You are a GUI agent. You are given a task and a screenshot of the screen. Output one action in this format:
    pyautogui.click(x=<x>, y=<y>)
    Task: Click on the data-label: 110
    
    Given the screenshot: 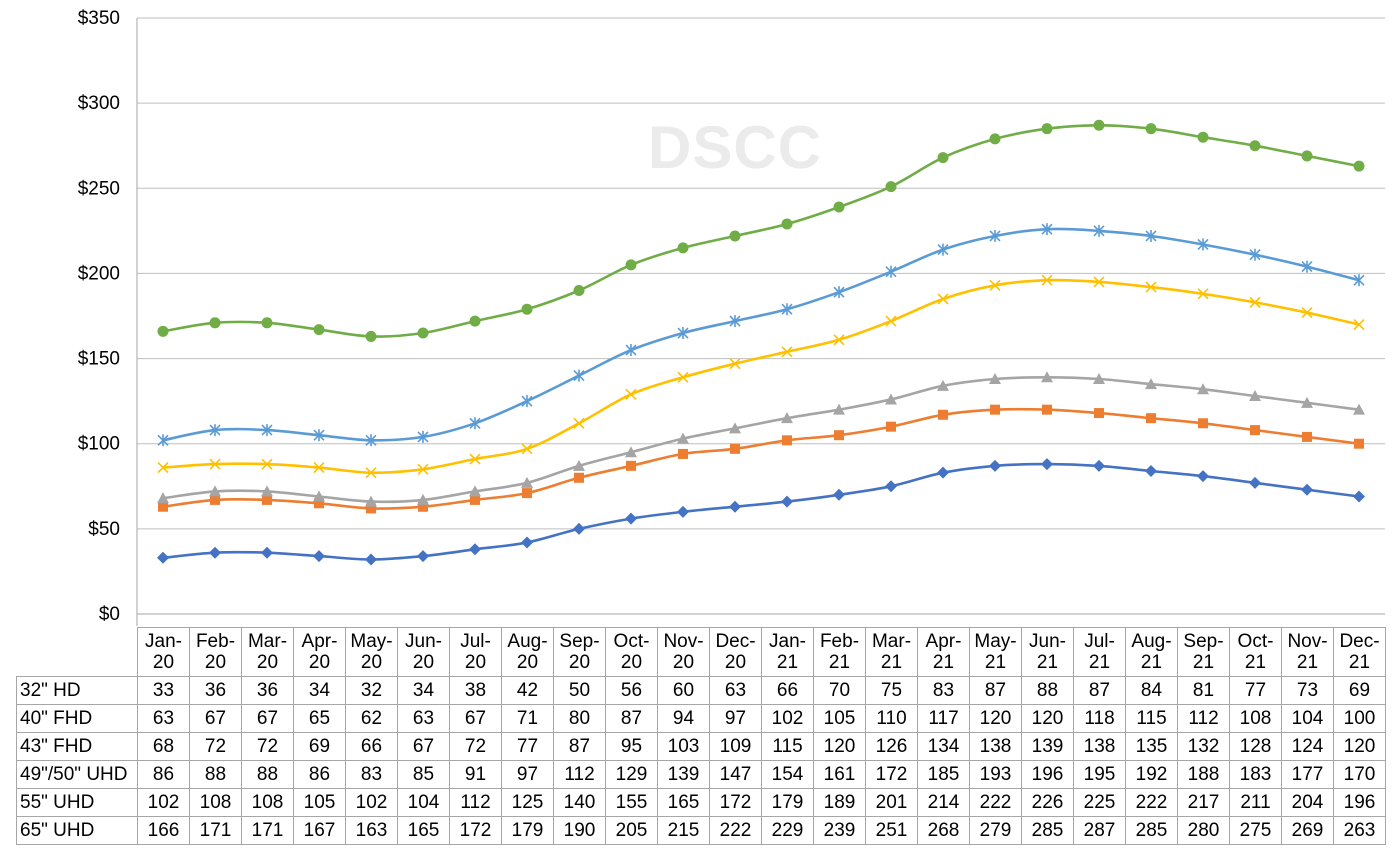 What is the action you would take?
    pyautogui.click(x=891, y=718)
    